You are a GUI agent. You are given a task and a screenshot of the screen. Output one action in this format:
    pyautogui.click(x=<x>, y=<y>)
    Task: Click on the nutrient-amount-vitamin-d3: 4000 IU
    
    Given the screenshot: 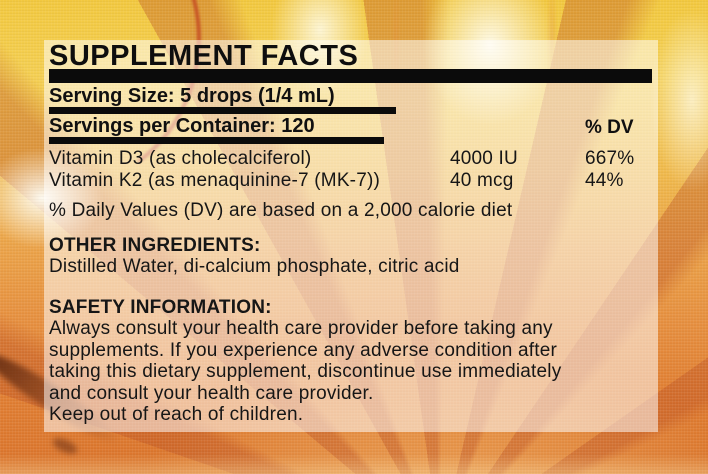 What is the action you would take?
    pyautogui.click(x=484, y=158)
    